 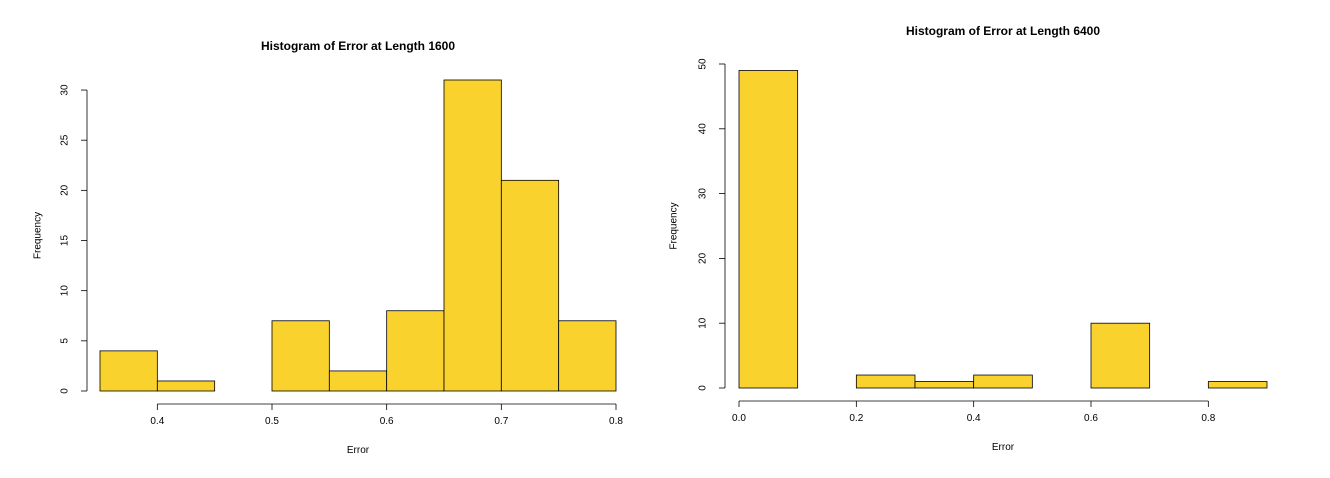 What do you see at coordinates (1003, 31) in the screenshot?
I see `chart-title: Histogram of Error at Length 6400` at bounding box center [1003, 31].